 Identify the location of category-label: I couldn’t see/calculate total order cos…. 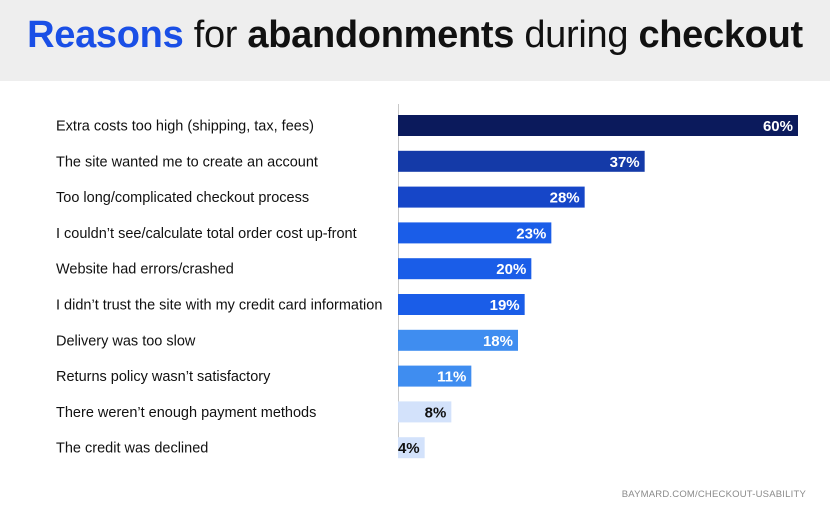
(206, 234).